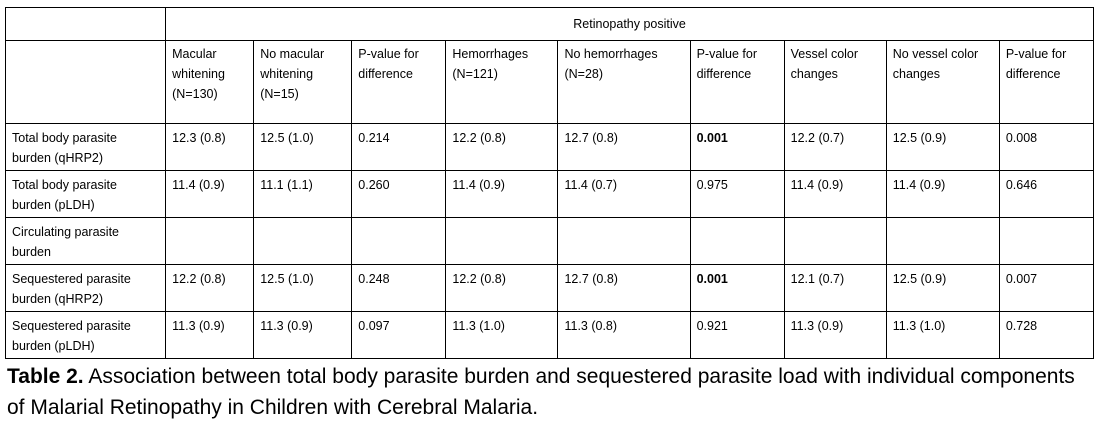 This screenshot has width=1105, height=427. What do you see at coordinates (85, 82) in the screenshot?
I see `row-label-header-cell` at bounding box center [85, 82].